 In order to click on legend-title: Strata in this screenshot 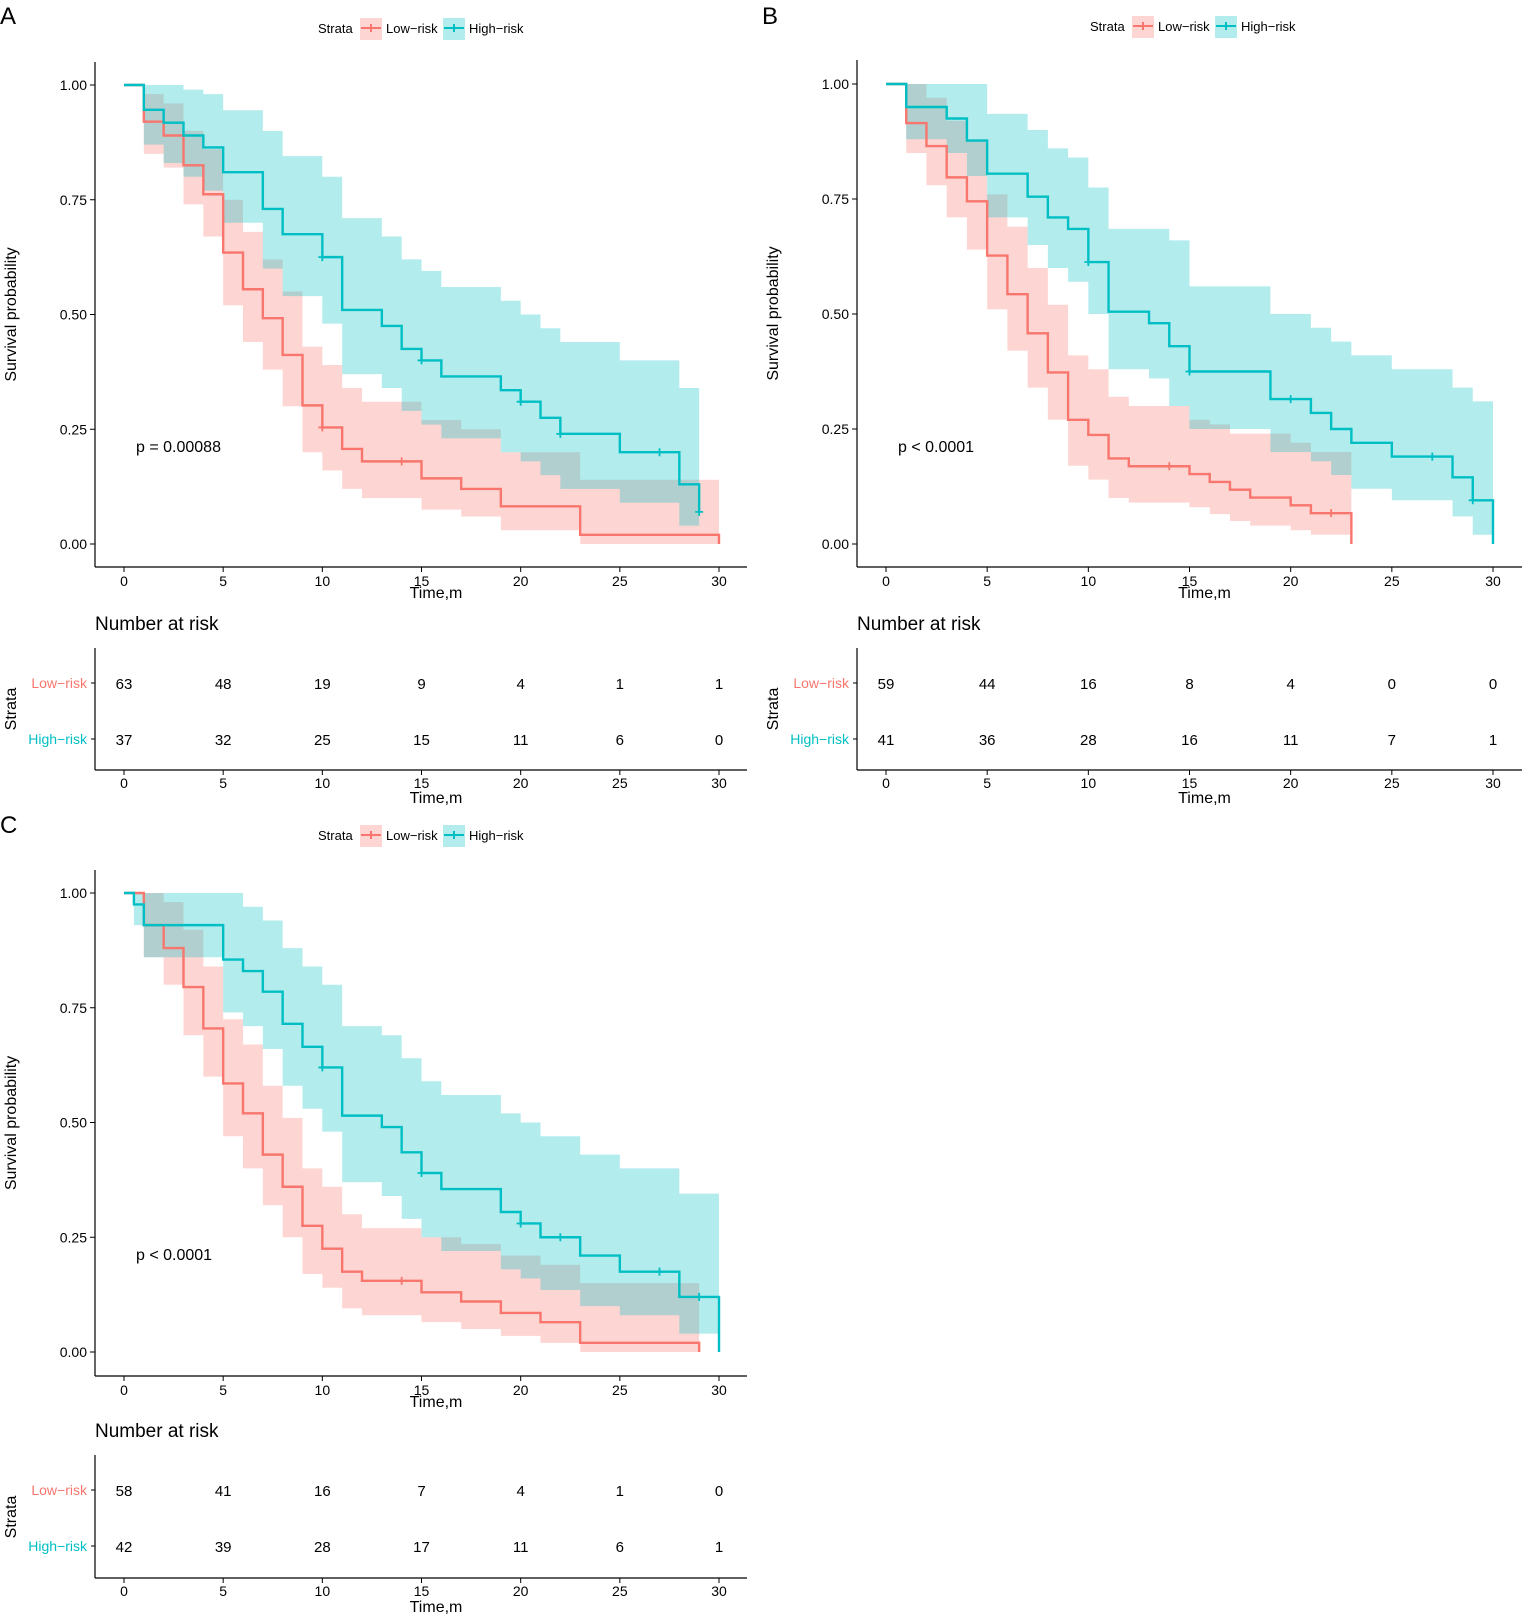, I will do `click(335, 835)`.